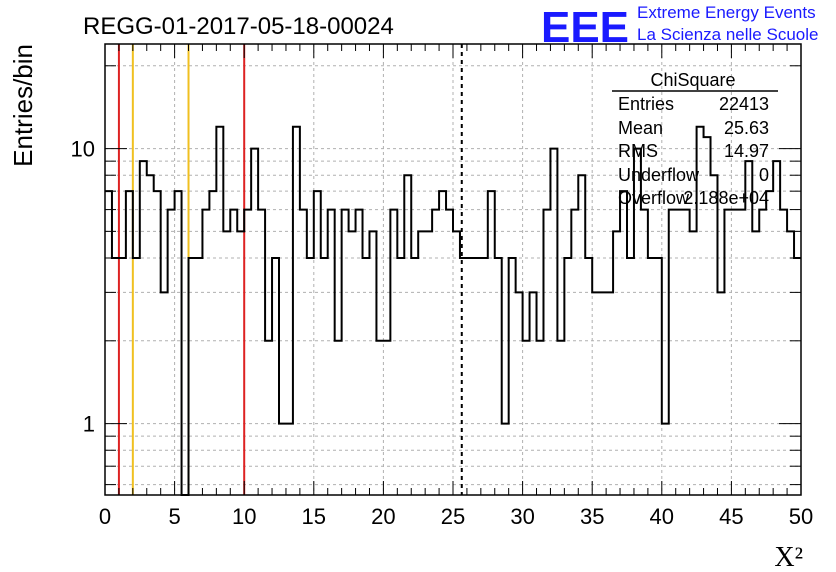 The image size is (836, 572). Describe the element at coordinates (731, 516) in the screenshot. I see `x-tick-label: 45` at that location.